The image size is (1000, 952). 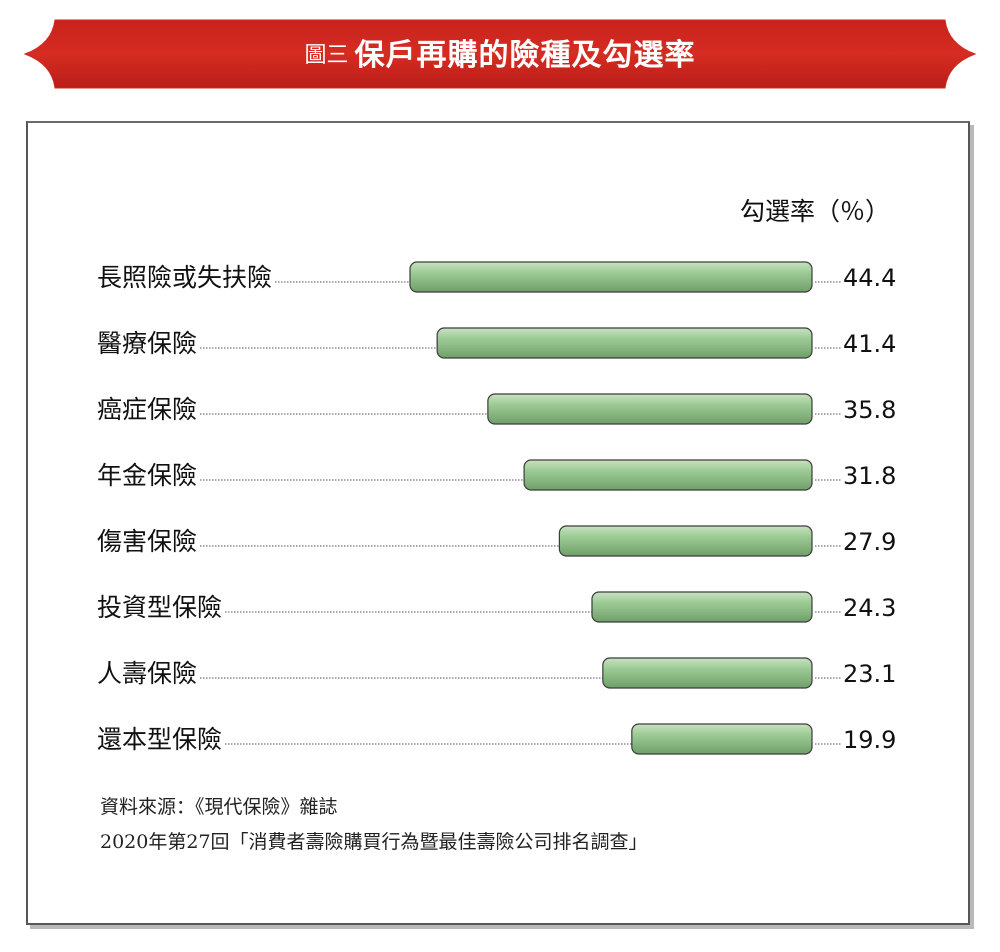 I want to click on category-label: 投資型保險, so click(x=159, y=607).